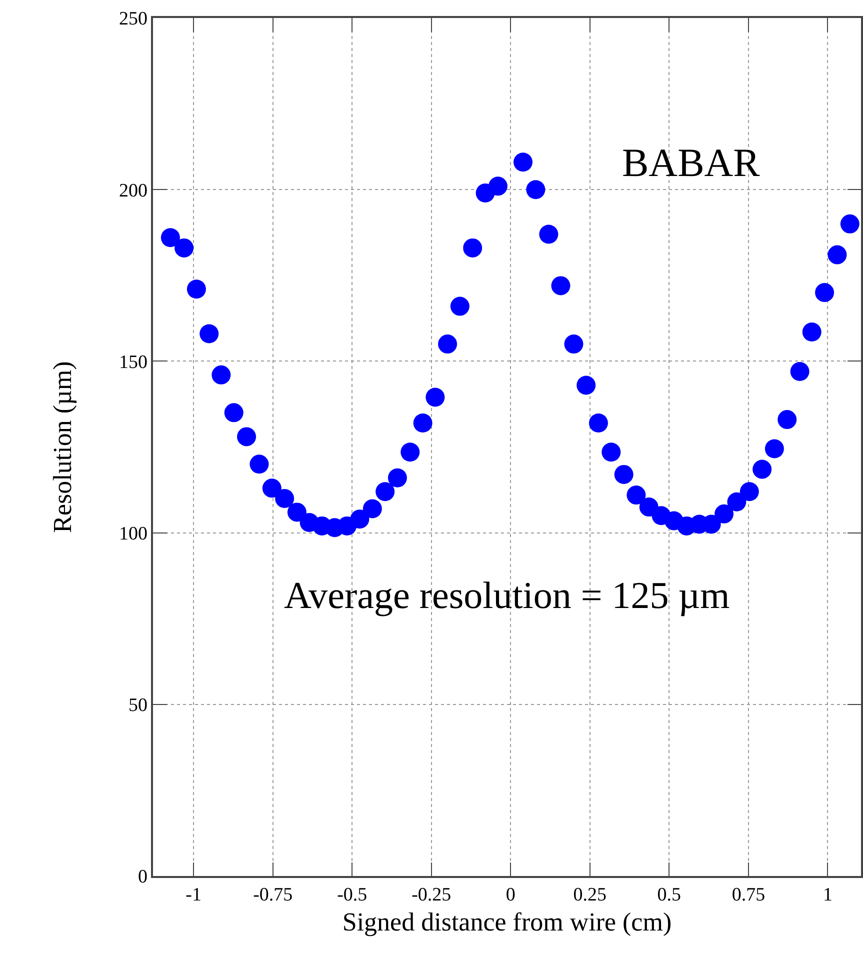  I want to click on y-tick-label: 200, so click(133, 191).